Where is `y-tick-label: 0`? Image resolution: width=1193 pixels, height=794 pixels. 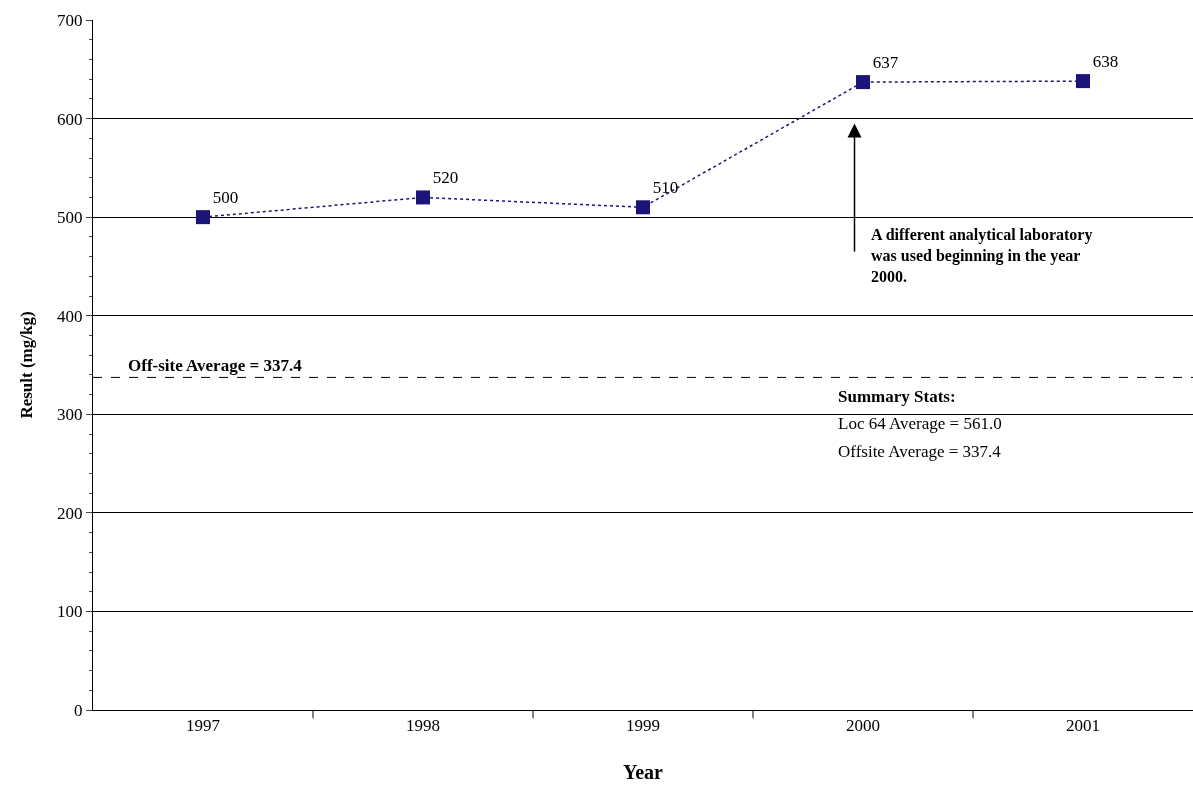
y-tick-label: 0 is located at coordinates (78, 710).